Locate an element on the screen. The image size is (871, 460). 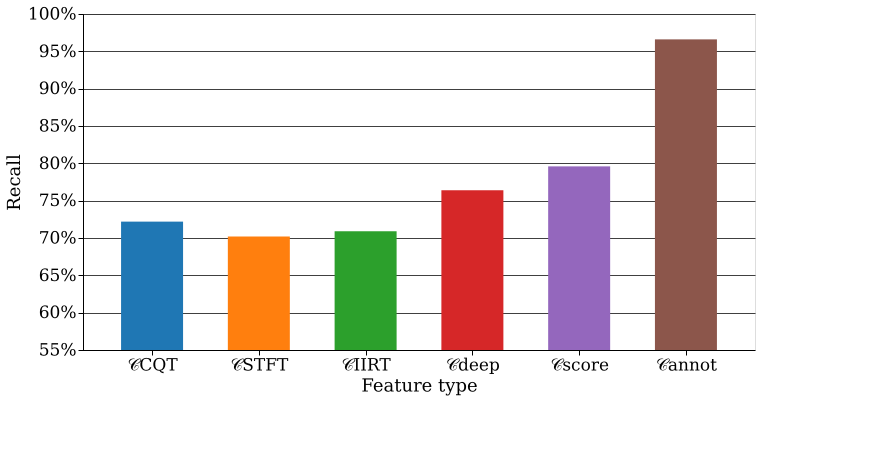
x-tick-label: 𝒞annot is located at coordinates (687, 366).